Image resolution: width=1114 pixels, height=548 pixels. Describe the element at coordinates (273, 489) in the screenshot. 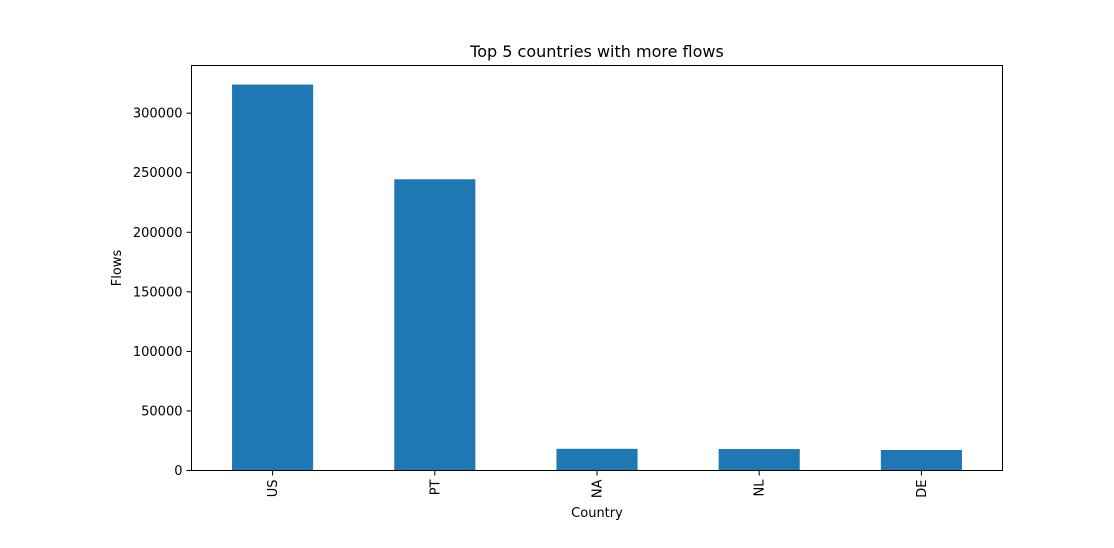

I see `x-tick-label-us: US` at that location.